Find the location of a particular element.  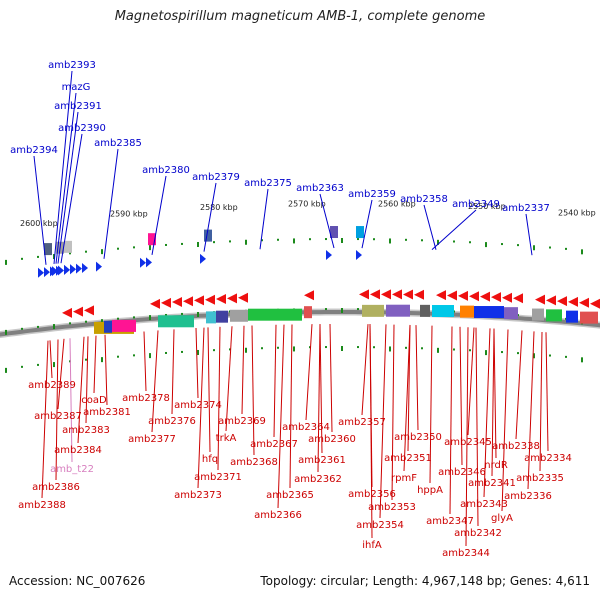

gene-label: amb_t22 is located at coordinates (72, 469).